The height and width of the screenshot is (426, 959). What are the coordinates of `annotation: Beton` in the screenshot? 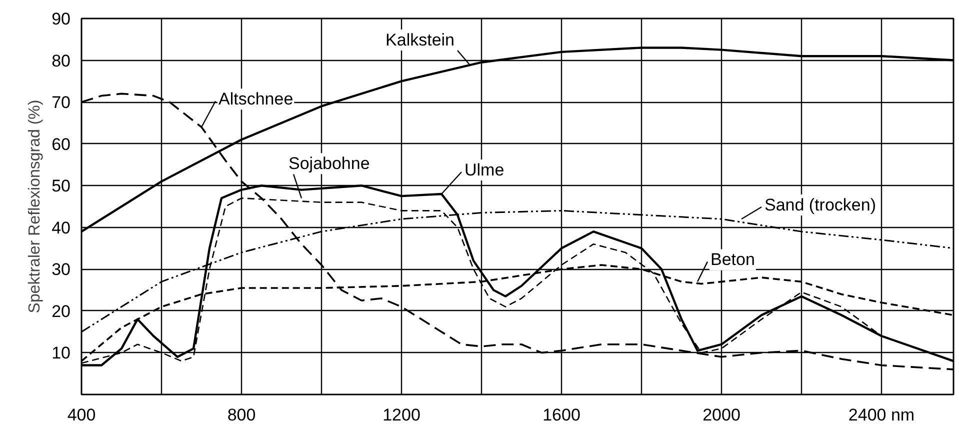 It's located at (732, 260).